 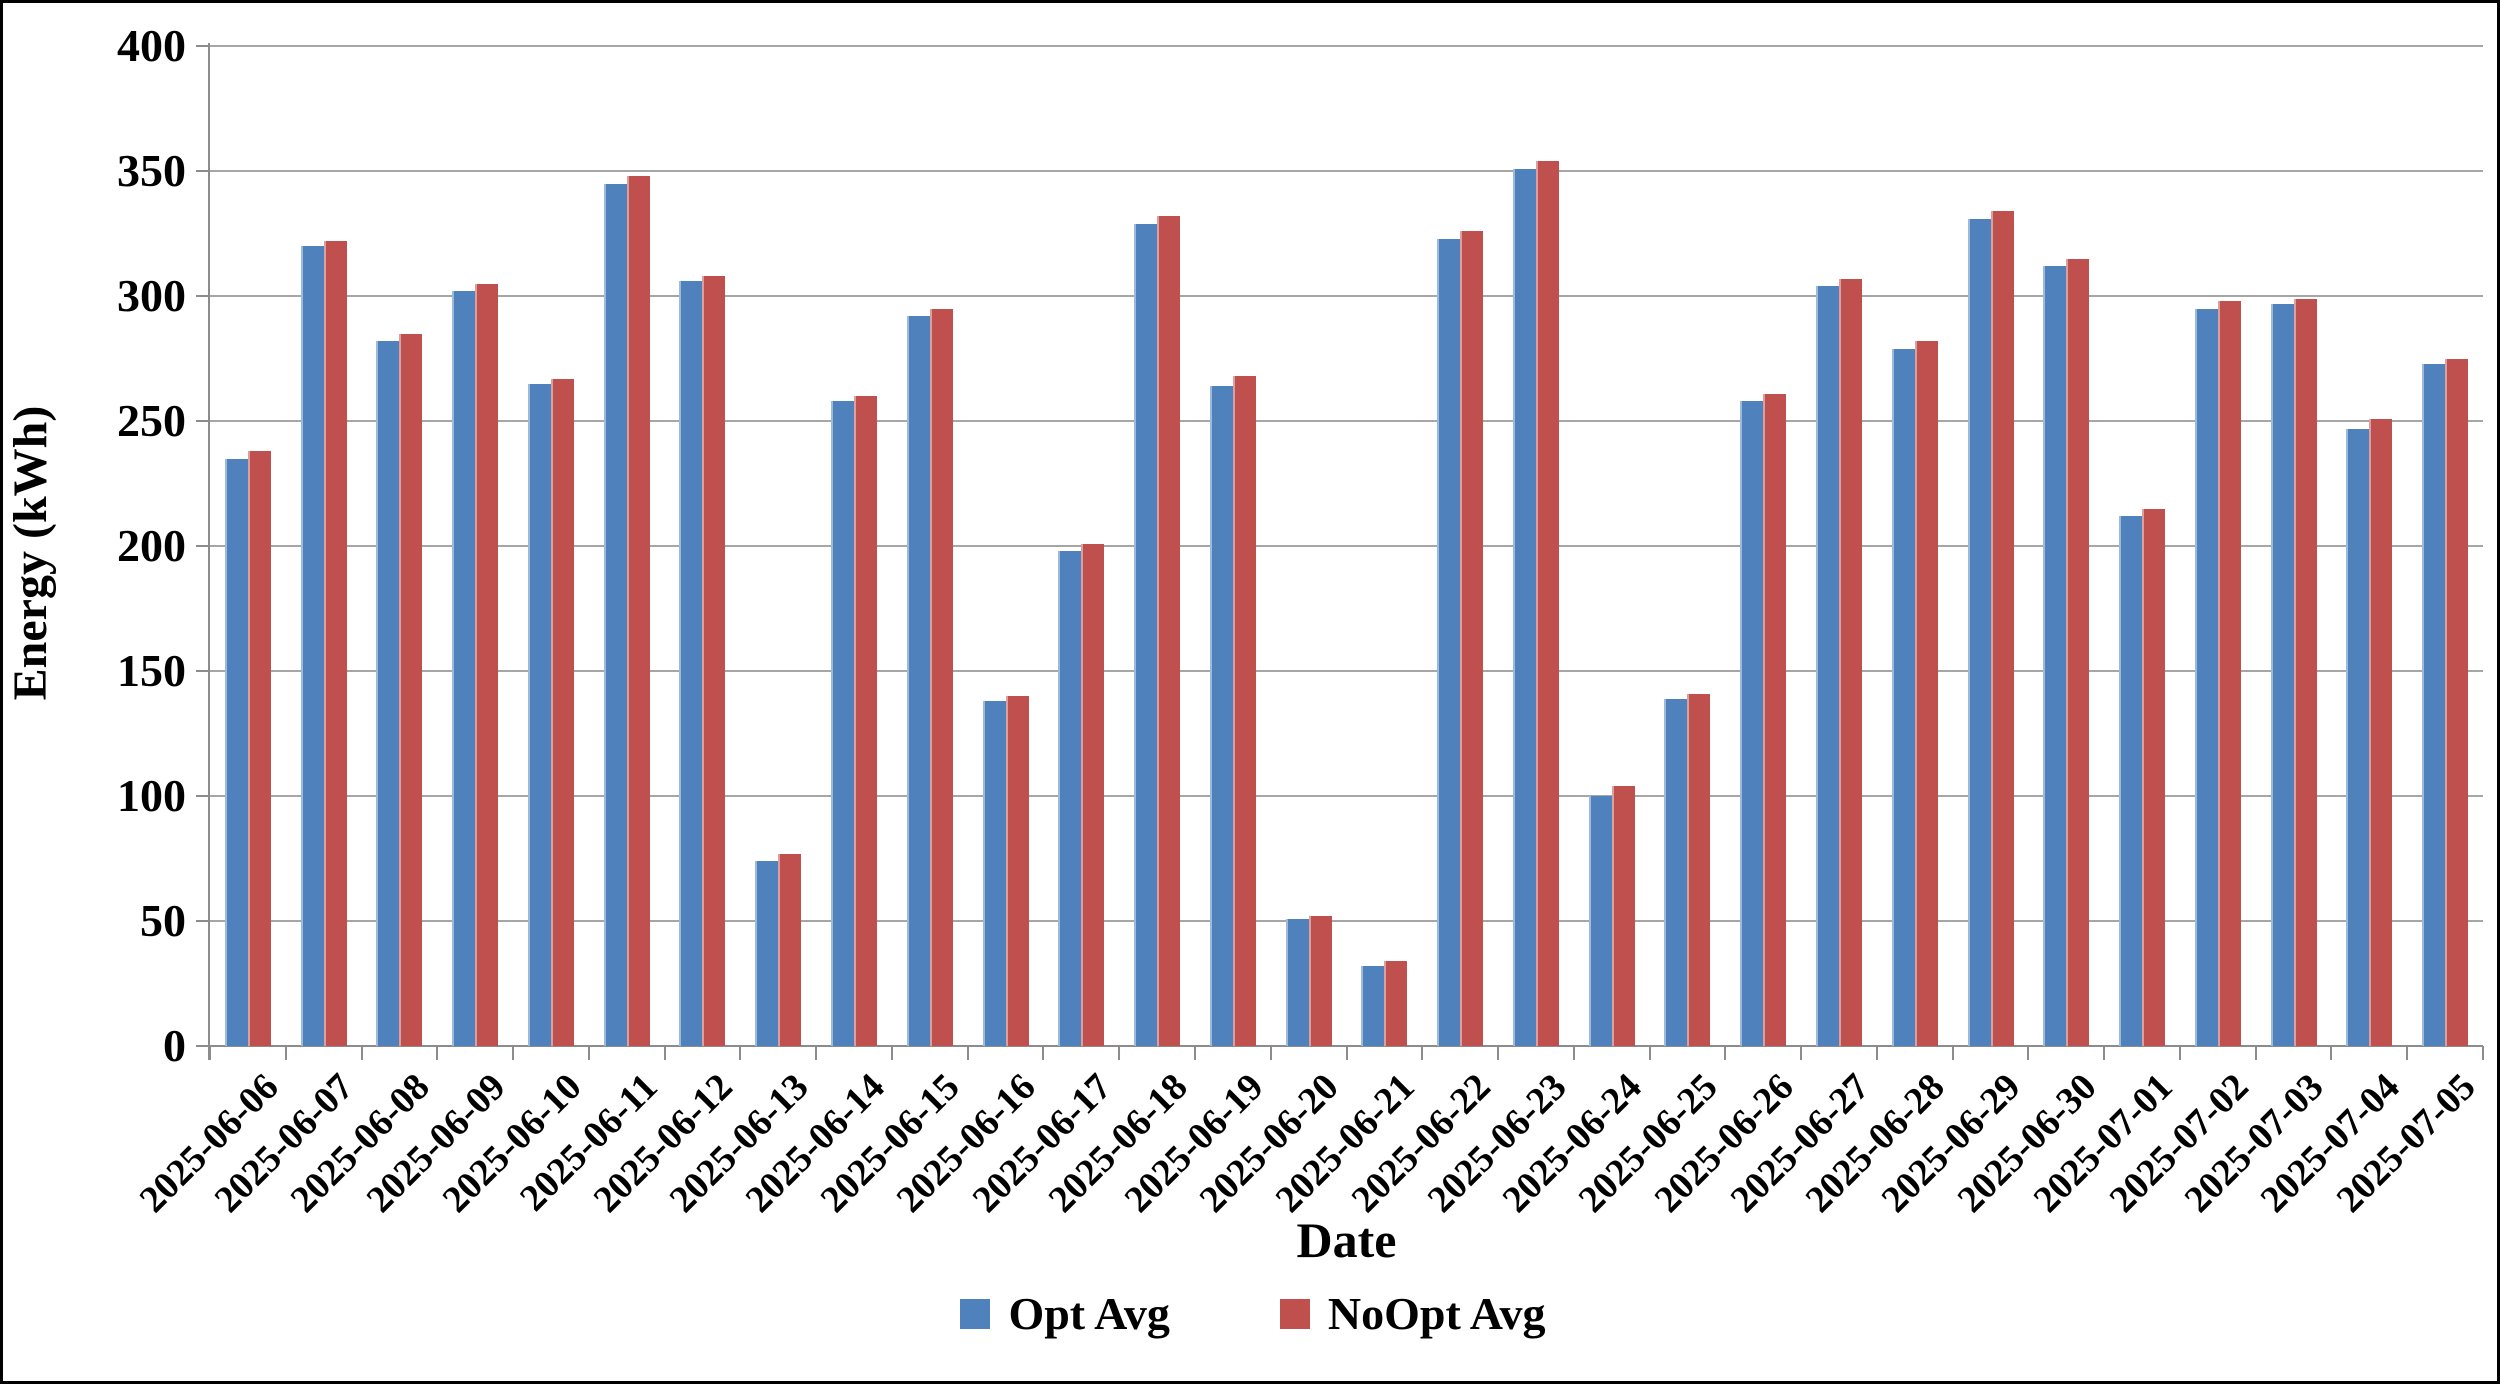 What do you see at coordinates (1436, 1313) in the screenshot?
I see `legend-label: NoOpt Avg` at bounding box center [1436, 1313].